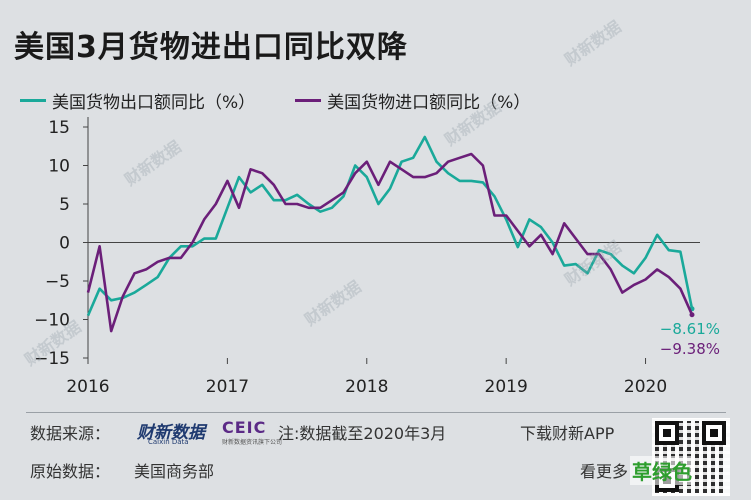  What do you see at coordinates (168, 442) in the screenshot?
I see `caixin-logo-sub: Caixin Data` at bounding box center [168, 442].